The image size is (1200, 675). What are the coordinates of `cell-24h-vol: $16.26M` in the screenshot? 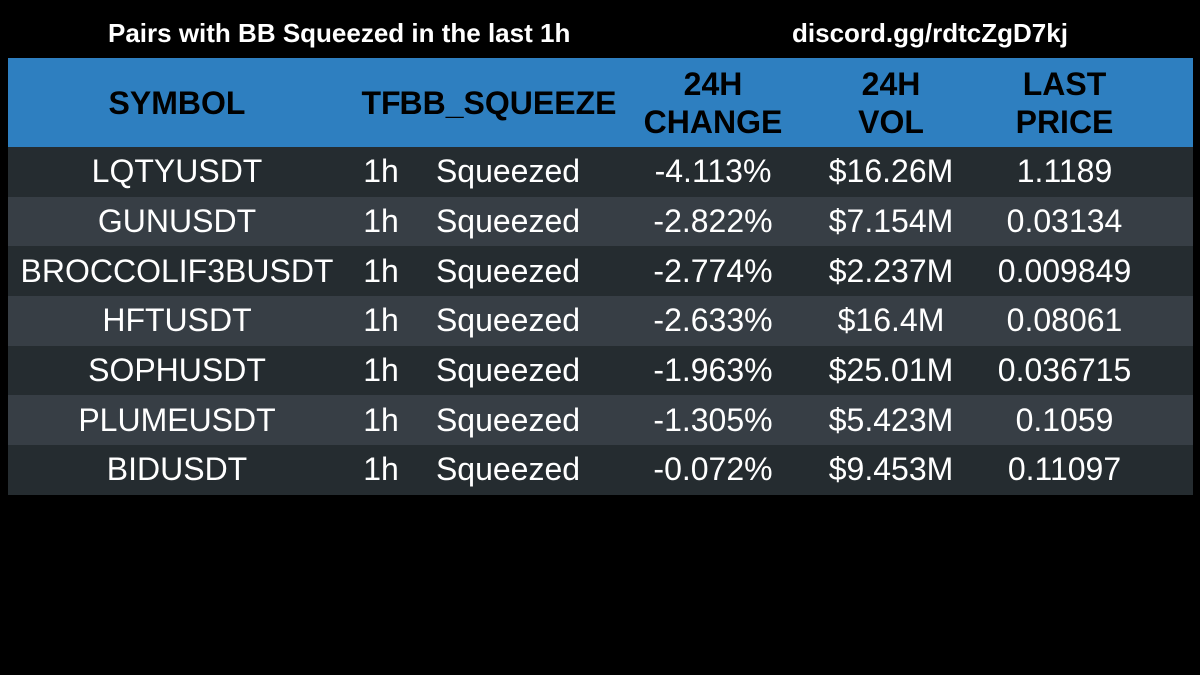 It's located at (891, 171).